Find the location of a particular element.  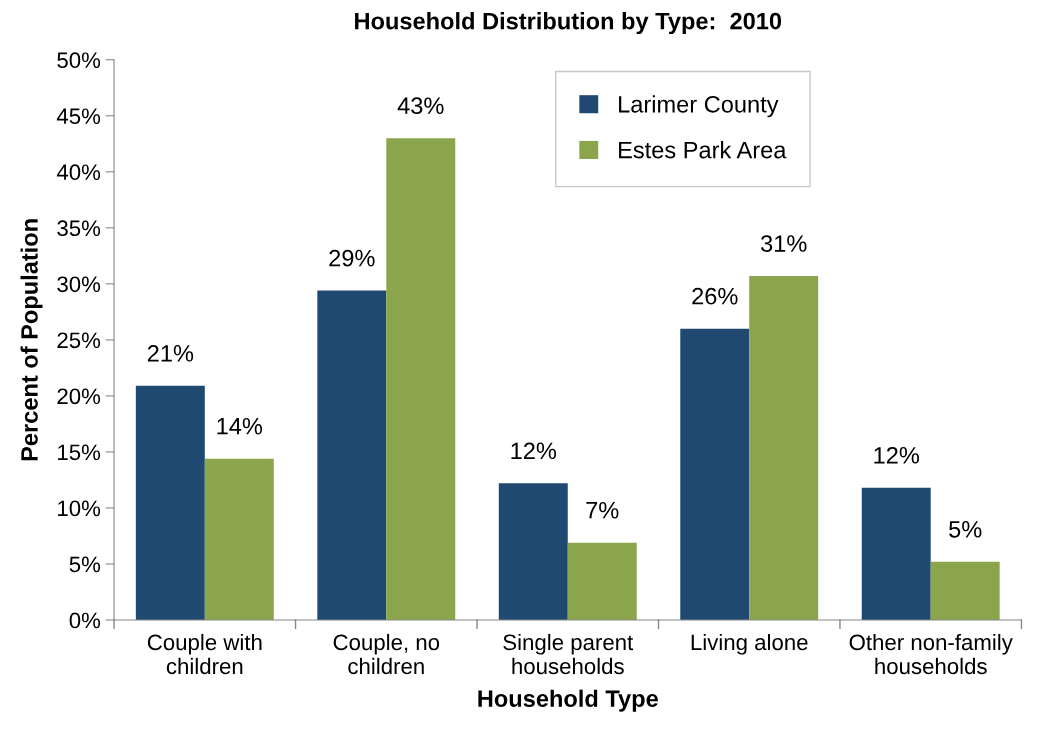

y-tick-label: 50% is located at coordinates (79, 60).